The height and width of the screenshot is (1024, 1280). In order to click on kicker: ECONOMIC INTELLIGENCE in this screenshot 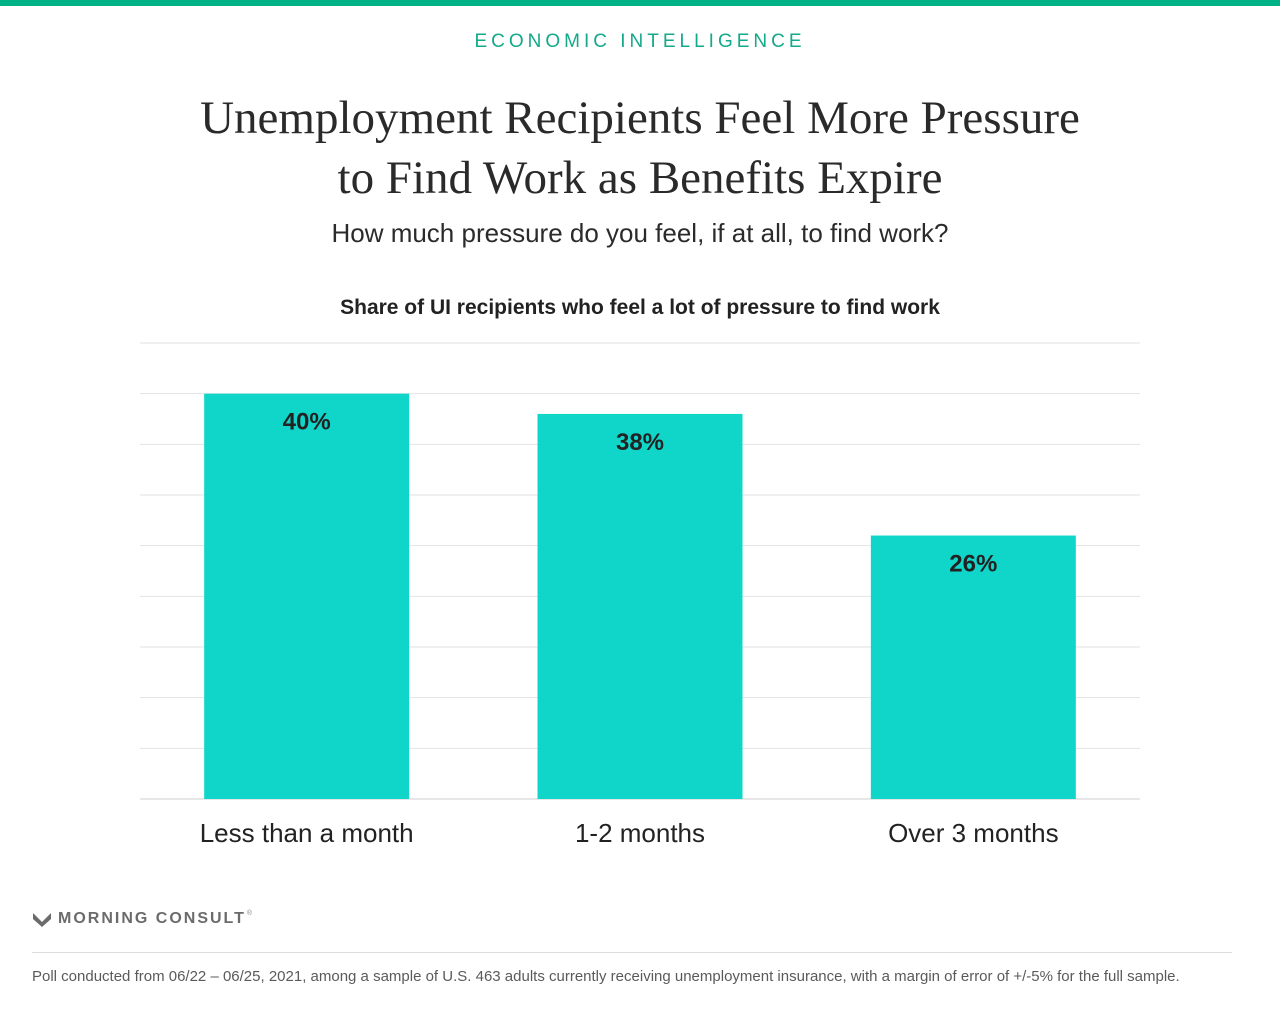, I will do `click(640, 41)`.